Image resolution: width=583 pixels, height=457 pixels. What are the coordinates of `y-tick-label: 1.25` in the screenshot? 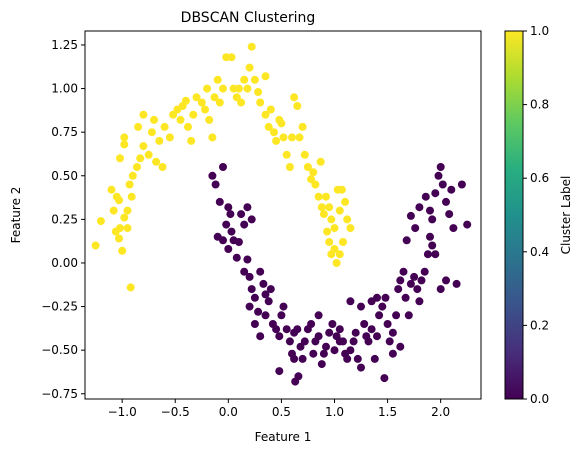 It's located at (64, 45).